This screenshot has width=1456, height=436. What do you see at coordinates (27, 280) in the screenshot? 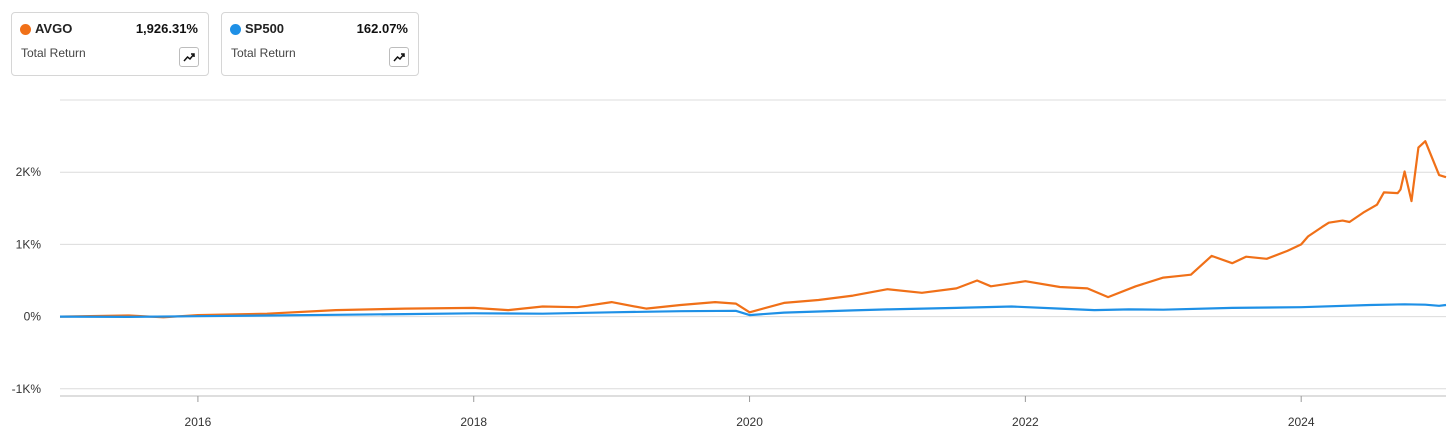
I see `y-axis-ticks: -1K% 0% 1K% 2K%` at bounding box center [27, 280].